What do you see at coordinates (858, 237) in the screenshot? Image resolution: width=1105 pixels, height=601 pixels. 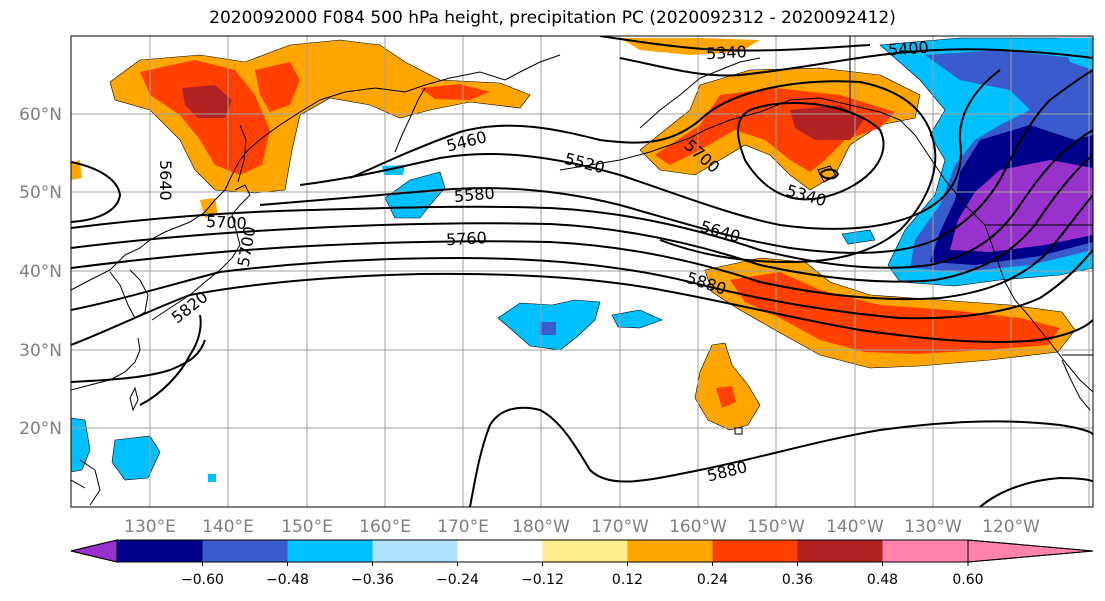 I see `shade-sky-gulf-small` at bounding box center [858, 237].